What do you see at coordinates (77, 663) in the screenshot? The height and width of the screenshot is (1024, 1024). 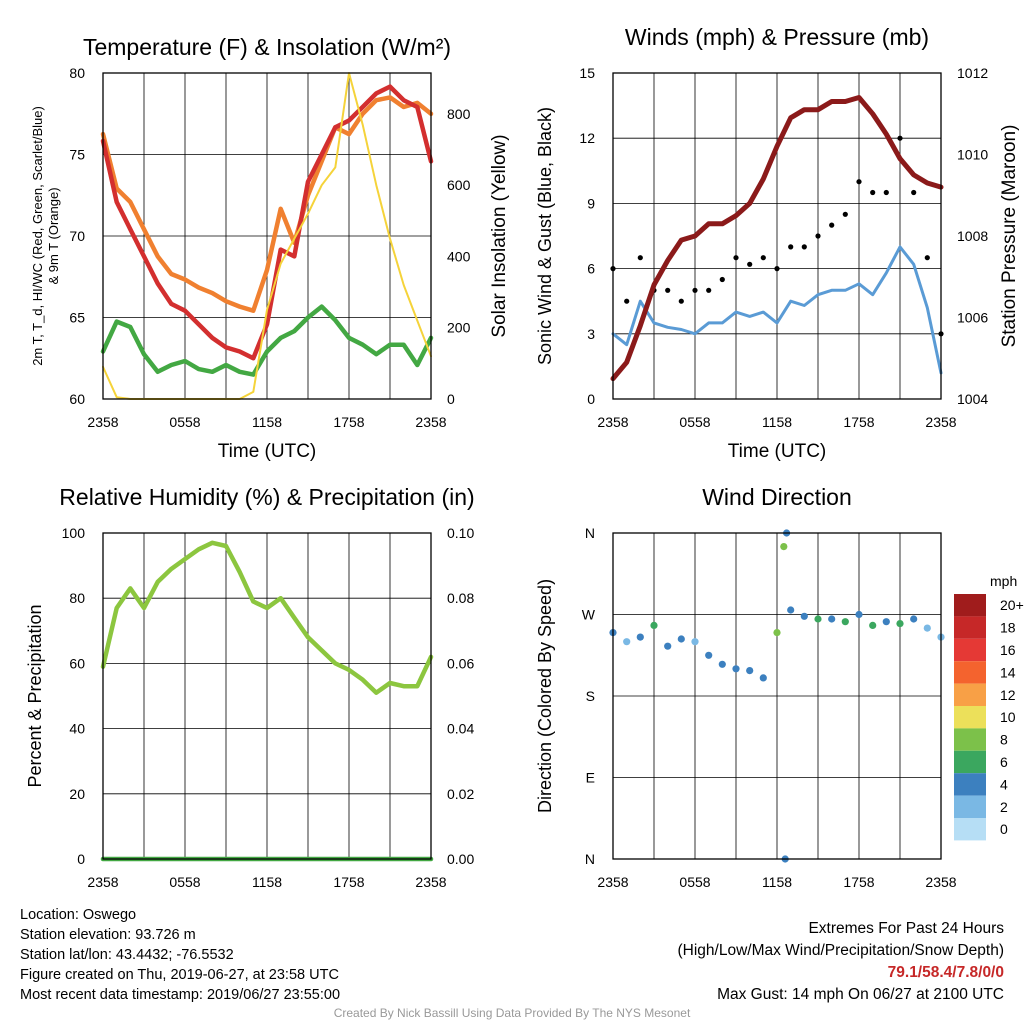 I see `y-tick-label: 60` at bounding box center [77, 663].